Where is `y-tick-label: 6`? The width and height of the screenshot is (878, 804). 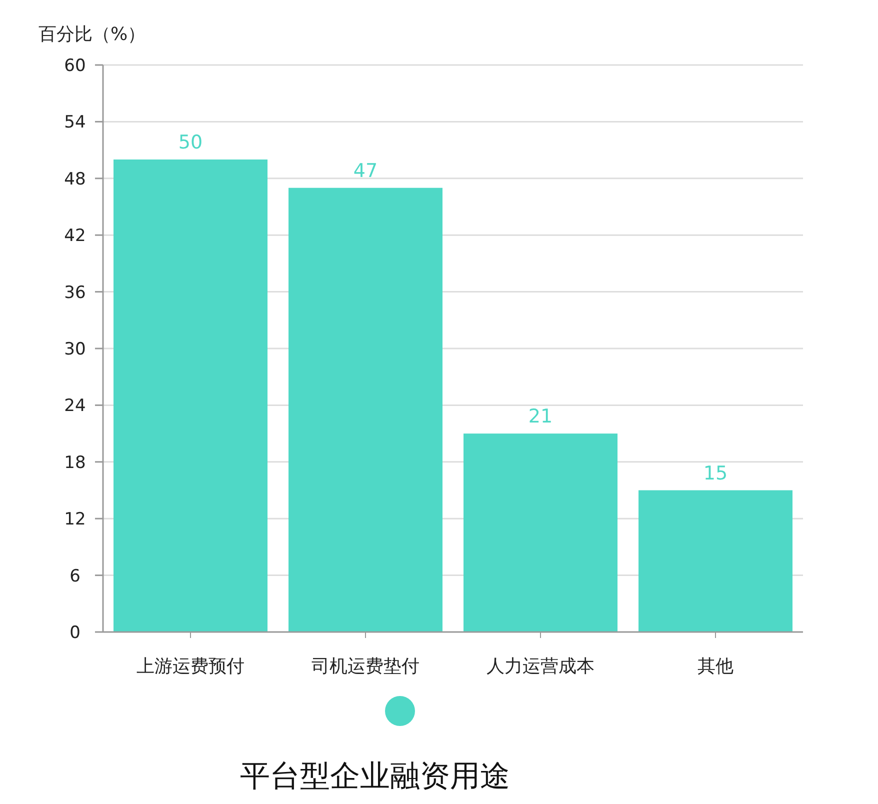 y-tick-label: 6 is located at coordinates (75, 576).